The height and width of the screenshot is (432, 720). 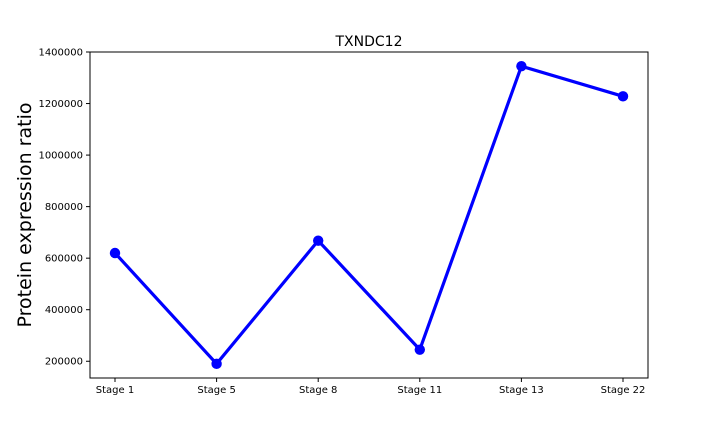 What do you see at coordinates (60, 156) in the screenshot?
I see `y-tick-label: 1000000` at bounding box center [60, 156].